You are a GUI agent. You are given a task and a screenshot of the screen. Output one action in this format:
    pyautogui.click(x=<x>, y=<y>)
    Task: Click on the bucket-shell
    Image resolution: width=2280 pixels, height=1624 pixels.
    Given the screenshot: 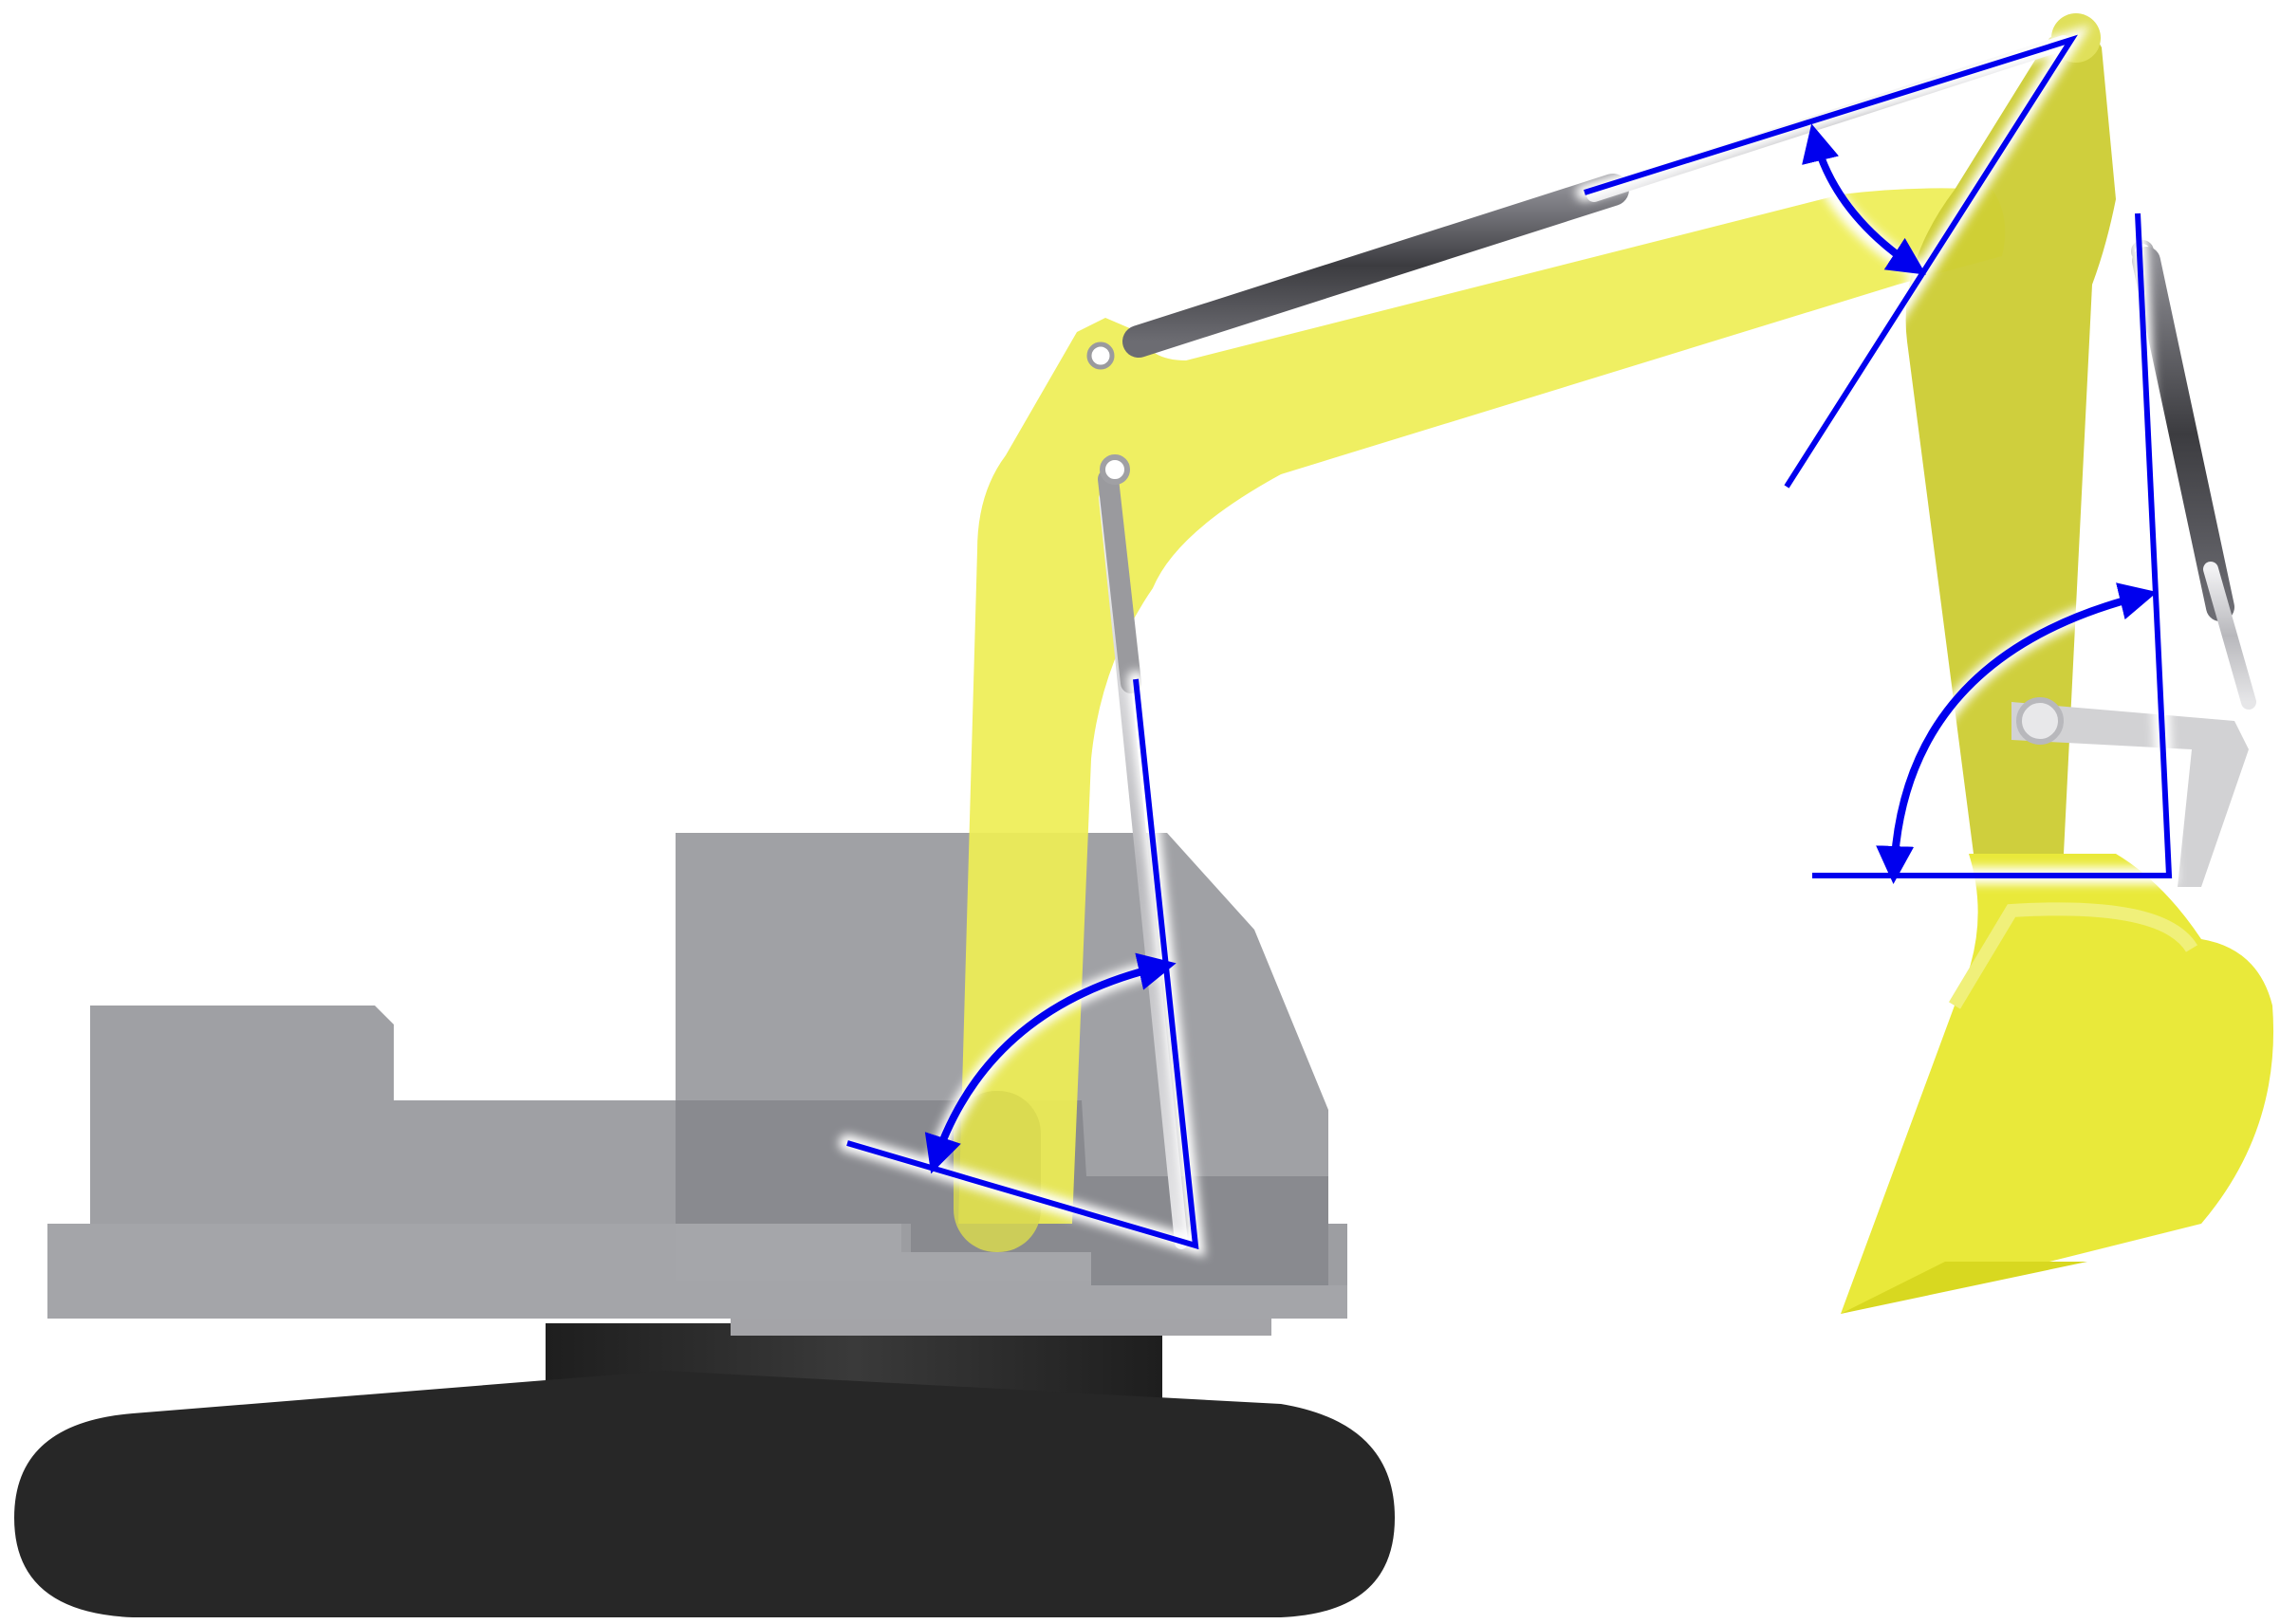 What is the action you would take?
    pyautogui.click(x=2057, y=1084)
    